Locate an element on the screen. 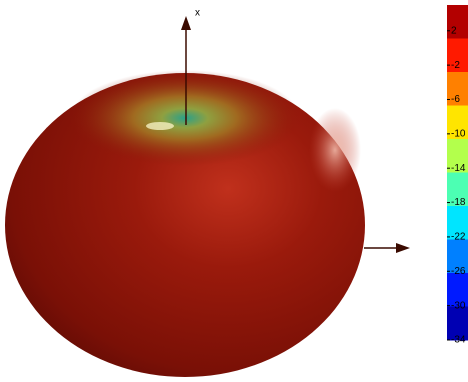 The width and height of the screenshot is (468, 382). colorbar-tick-label: -2 is located at coordinates (455, 65).